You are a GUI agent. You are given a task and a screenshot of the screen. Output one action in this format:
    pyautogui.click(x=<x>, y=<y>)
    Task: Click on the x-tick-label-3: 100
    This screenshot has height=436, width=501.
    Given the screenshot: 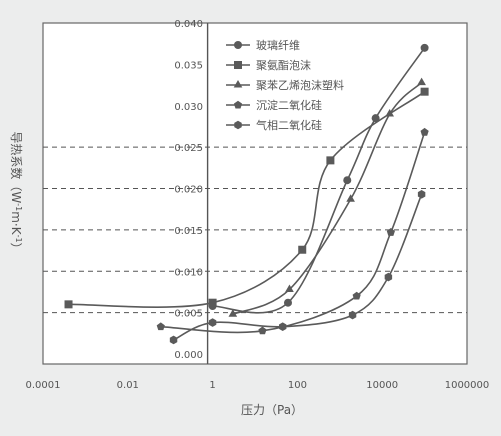 What is the action you would take?
    pyautogui.click(x=297, y=385)
    